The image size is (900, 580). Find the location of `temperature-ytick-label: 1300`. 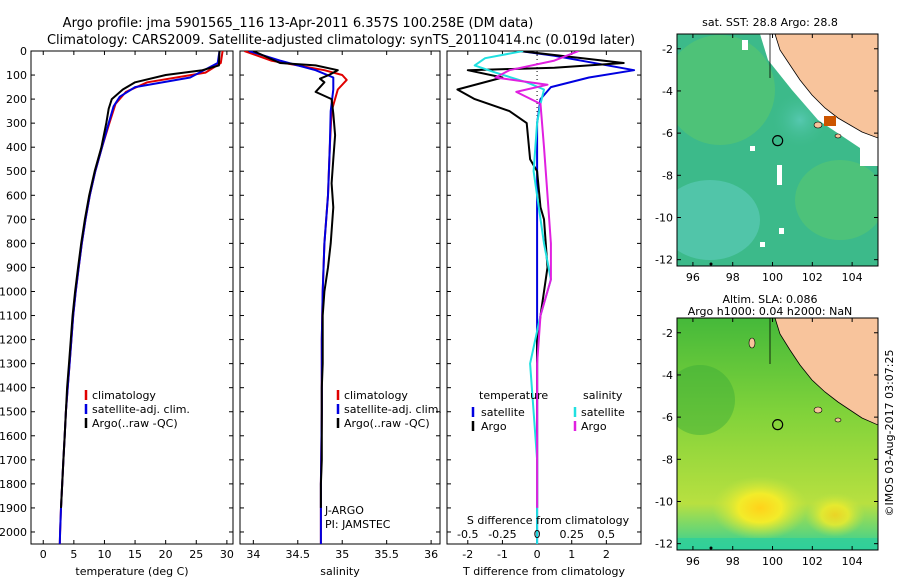

temperature-ytick-label: 1300 is located at coordinates (13, 364).